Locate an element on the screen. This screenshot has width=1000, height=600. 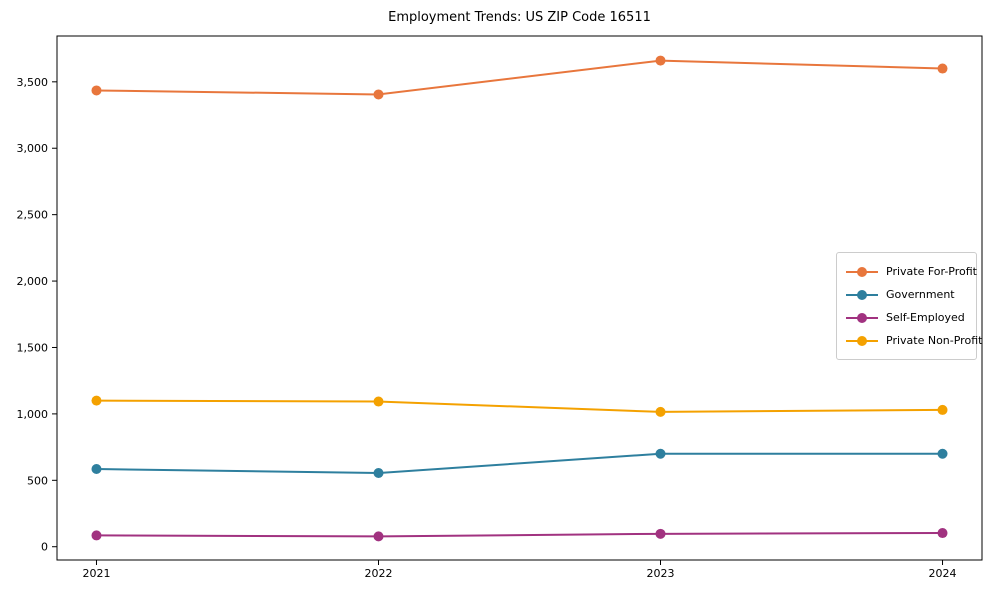
legend-item-self-employed: Self-Employed is located at coordinates (906, 317).